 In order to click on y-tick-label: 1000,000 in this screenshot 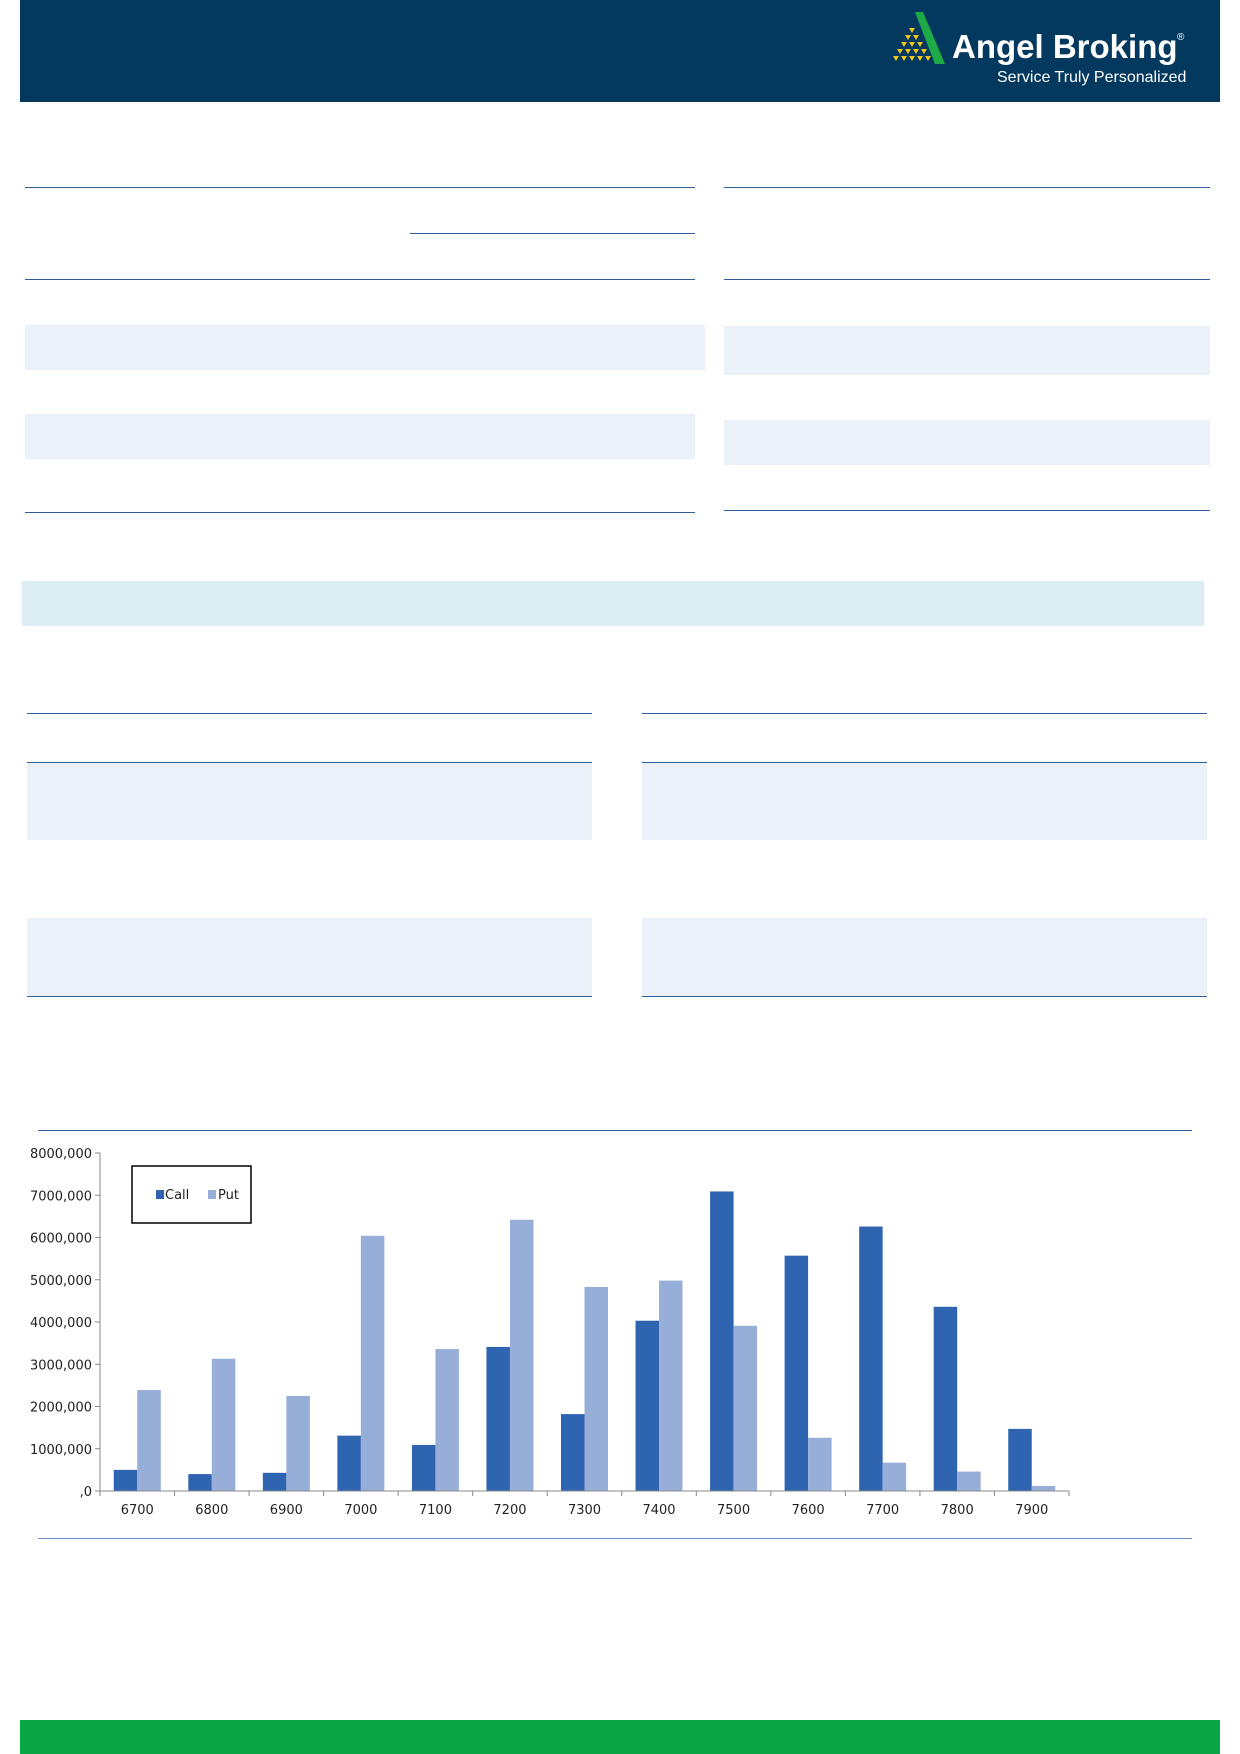, I will do `click(61, 1450)`.